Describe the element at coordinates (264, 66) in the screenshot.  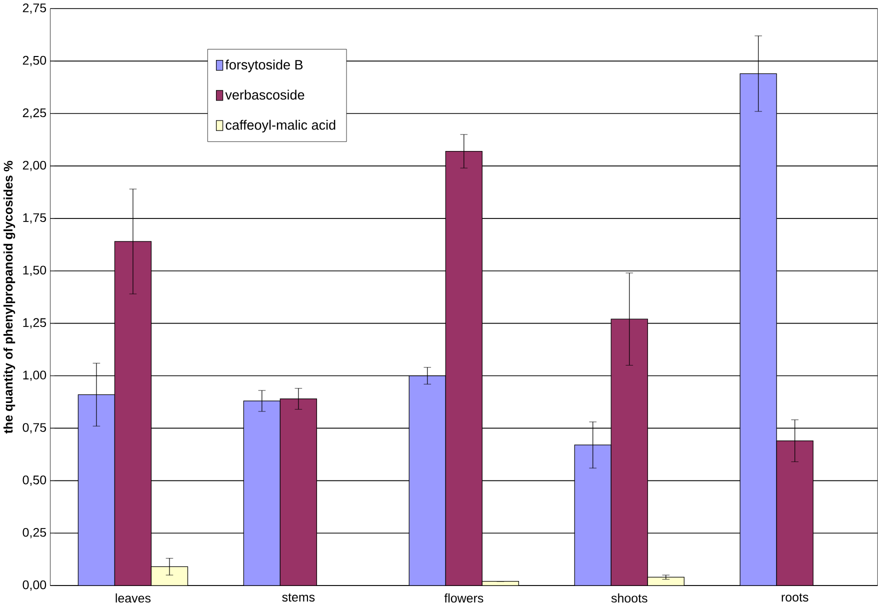
I see `legend-label: forsytoside B` at that location.